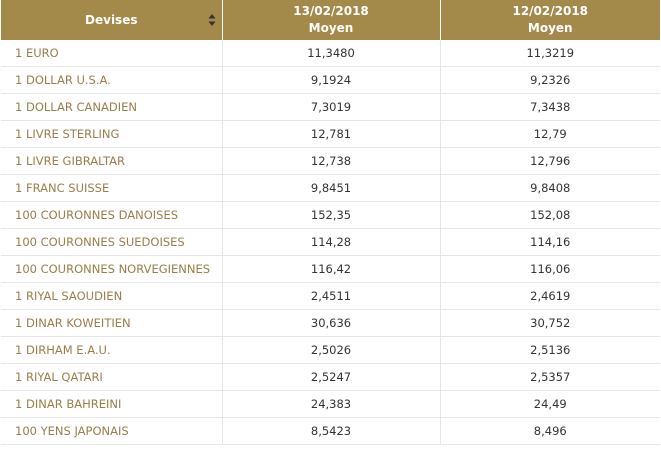 The height and width of the screenshot is (449, 661). Describe the element at coordinates (550, 188) in the screenshot. I see `rate-cell: 9,8408` at that location.